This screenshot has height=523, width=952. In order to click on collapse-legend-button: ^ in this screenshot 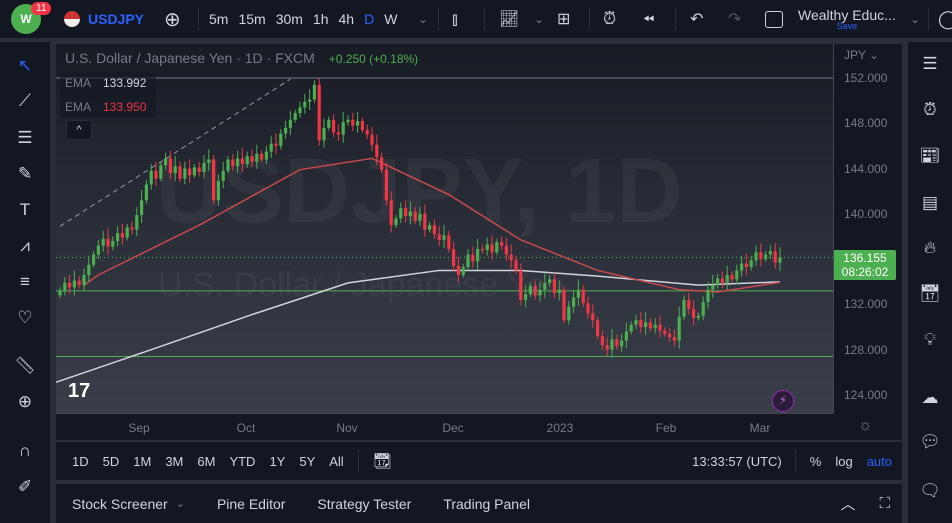, I will do `click(79, 130)`.